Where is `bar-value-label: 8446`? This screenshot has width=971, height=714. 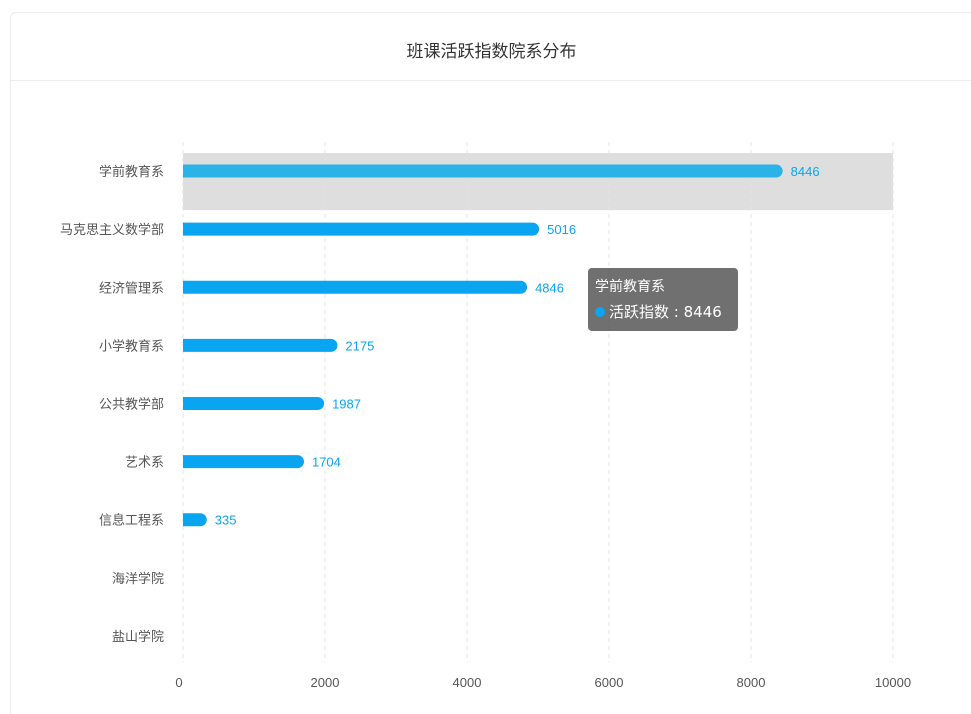
bar-value-label: 8446 is located at coordinates (805, 171).